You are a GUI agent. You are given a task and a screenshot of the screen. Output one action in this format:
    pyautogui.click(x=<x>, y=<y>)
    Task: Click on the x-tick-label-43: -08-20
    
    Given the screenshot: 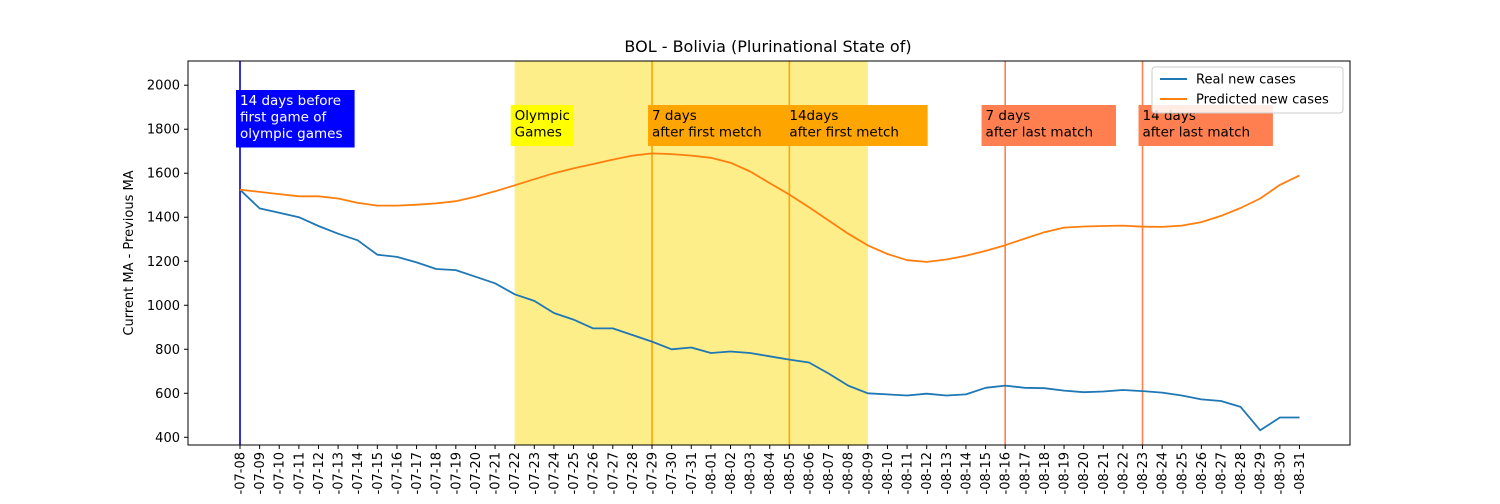 What is the action you would take?
    pyautogui.click(x=1084, y=473)
    